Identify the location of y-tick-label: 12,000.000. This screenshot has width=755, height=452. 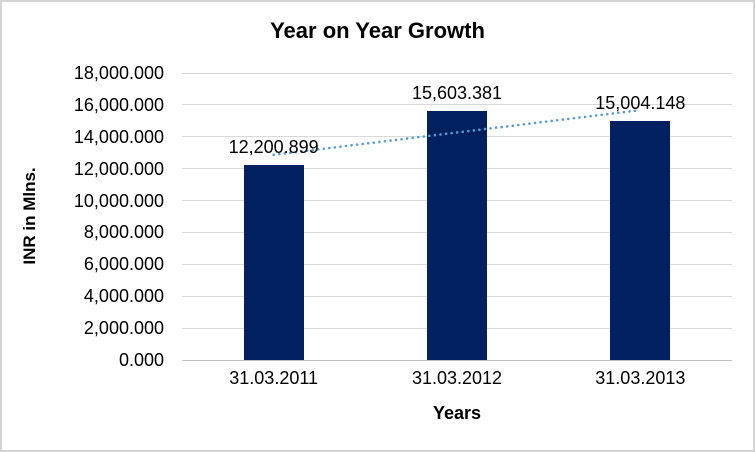
(118, 168).